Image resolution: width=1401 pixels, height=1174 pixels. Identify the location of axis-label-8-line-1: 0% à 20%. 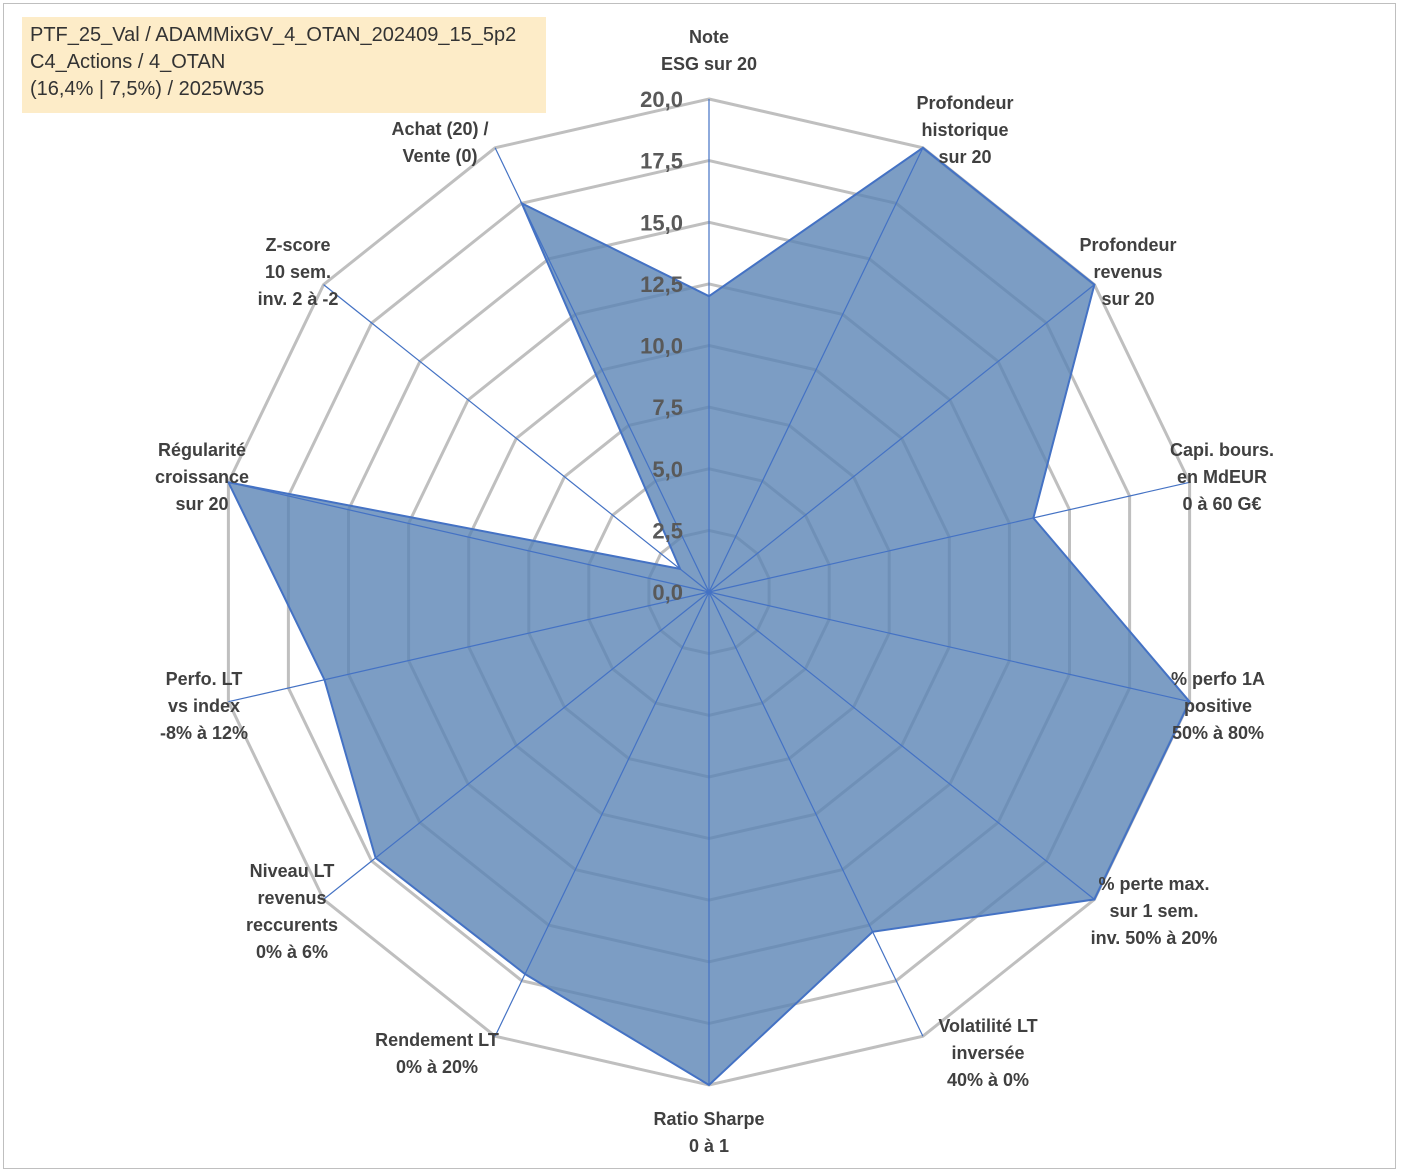
(437, 1067).